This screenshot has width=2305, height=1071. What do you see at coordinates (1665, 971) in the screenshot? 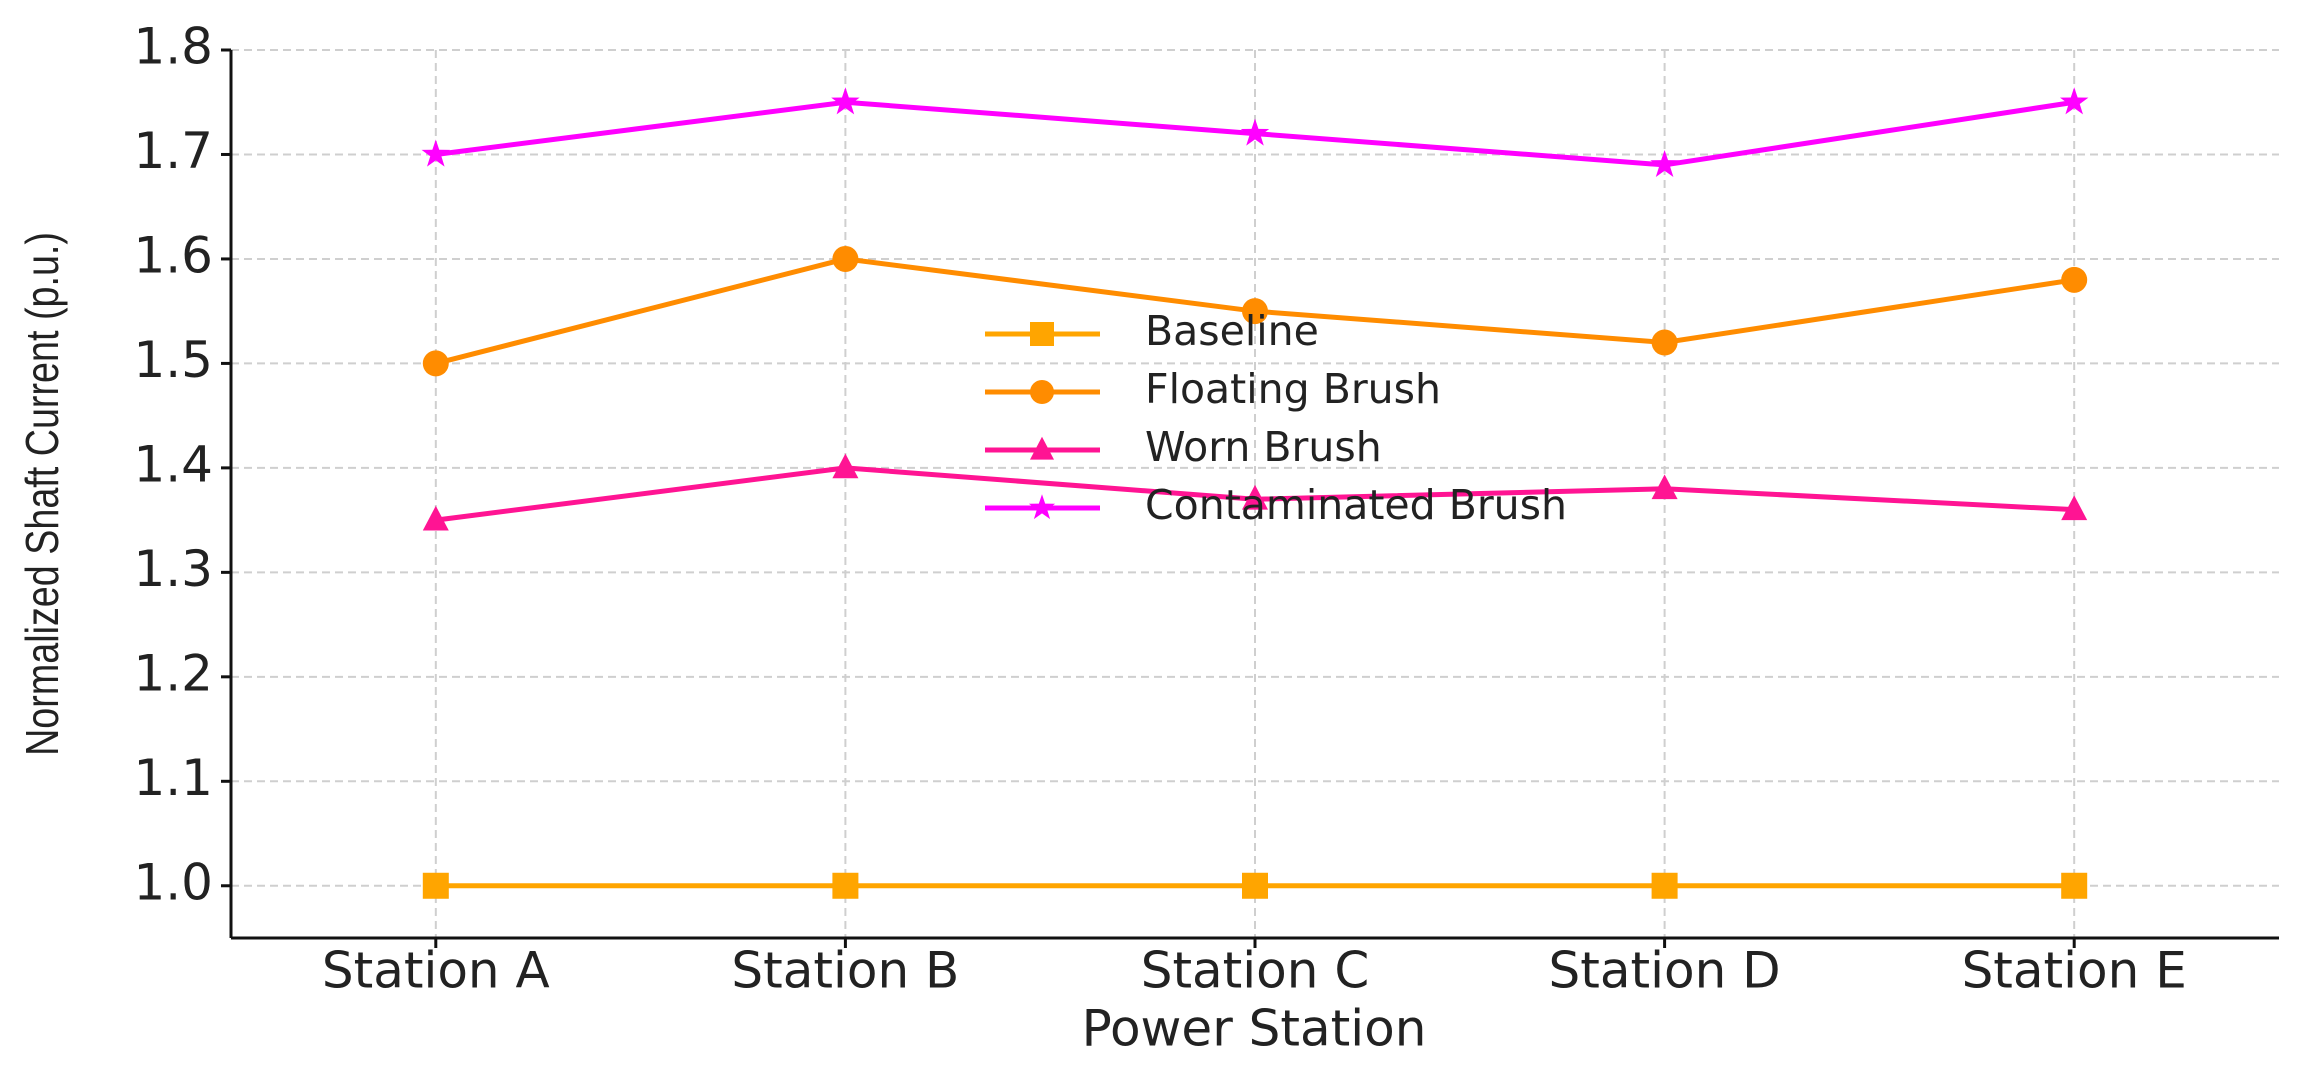
I see `x-tick-label: Station D` at bounding box center [1665, 971].